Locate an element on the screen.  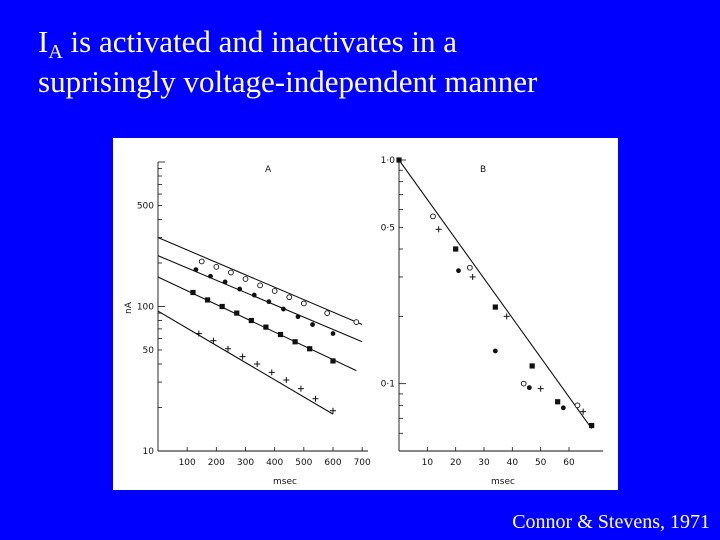
title-subscript: A is located at coordinates (55, 52).